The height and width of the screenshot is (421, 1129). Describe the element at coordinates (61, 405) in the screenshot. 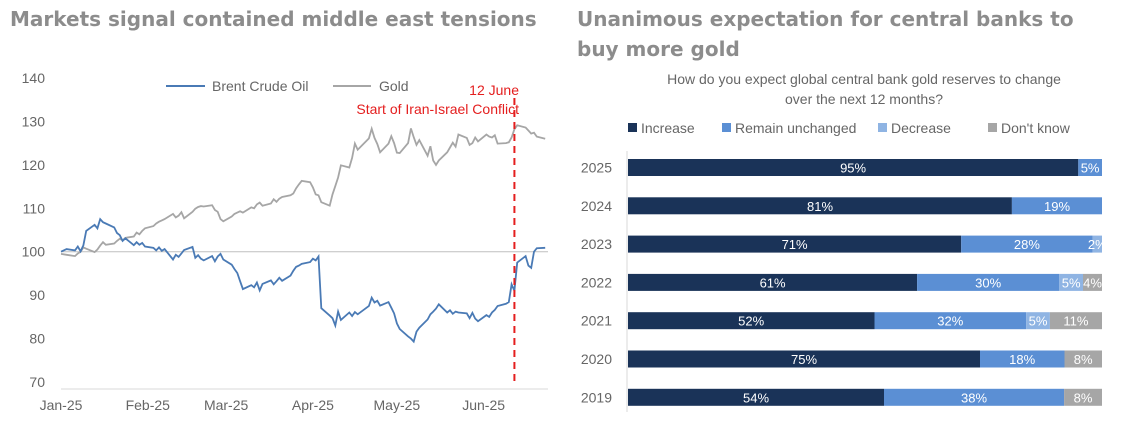

I see `x-tick-label: Jan-25` at that location.